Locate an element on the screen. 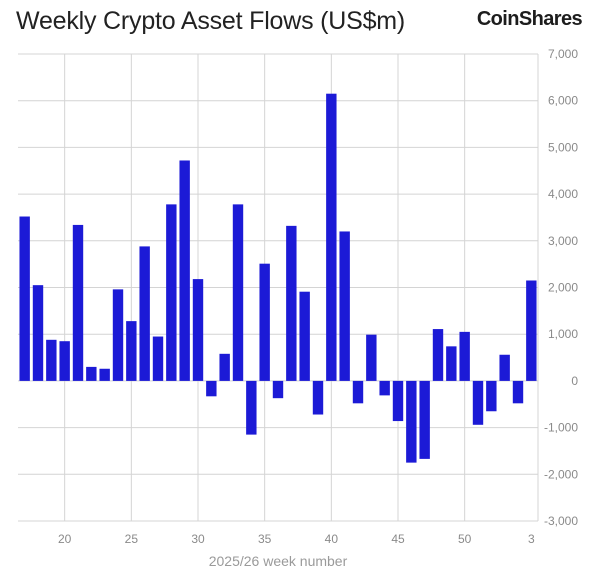 Image resolution: width=604 pixels, height=584 pixels. x-tick-label: 20 is located at coordinates (65, 539).